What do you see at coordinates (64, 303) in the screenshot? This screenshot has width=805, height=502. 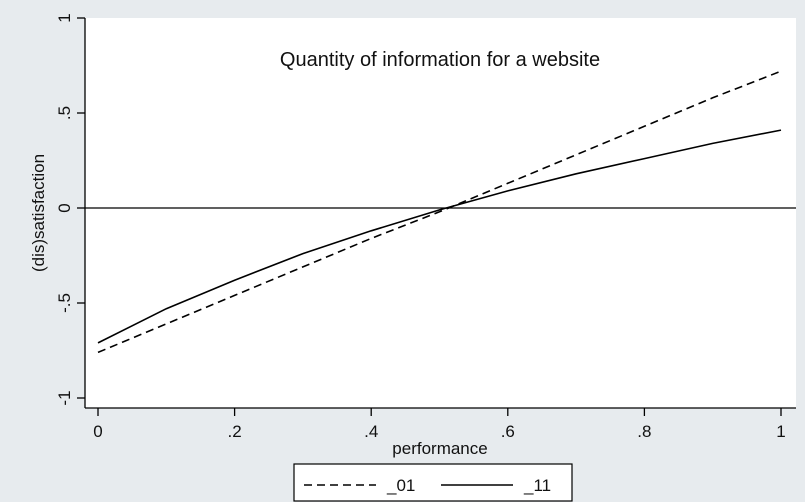 I see `y-tick-label: -.5` at bounding box center [64, 303].